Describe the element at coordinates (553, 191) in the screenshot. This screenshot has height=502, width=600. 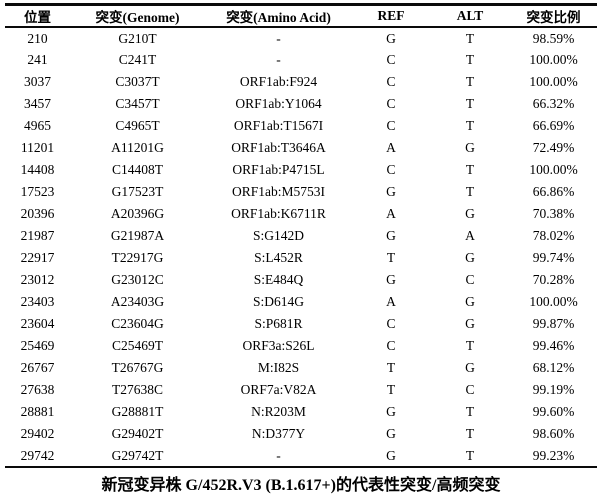
I see `table-cell: 66.86%` at that location.